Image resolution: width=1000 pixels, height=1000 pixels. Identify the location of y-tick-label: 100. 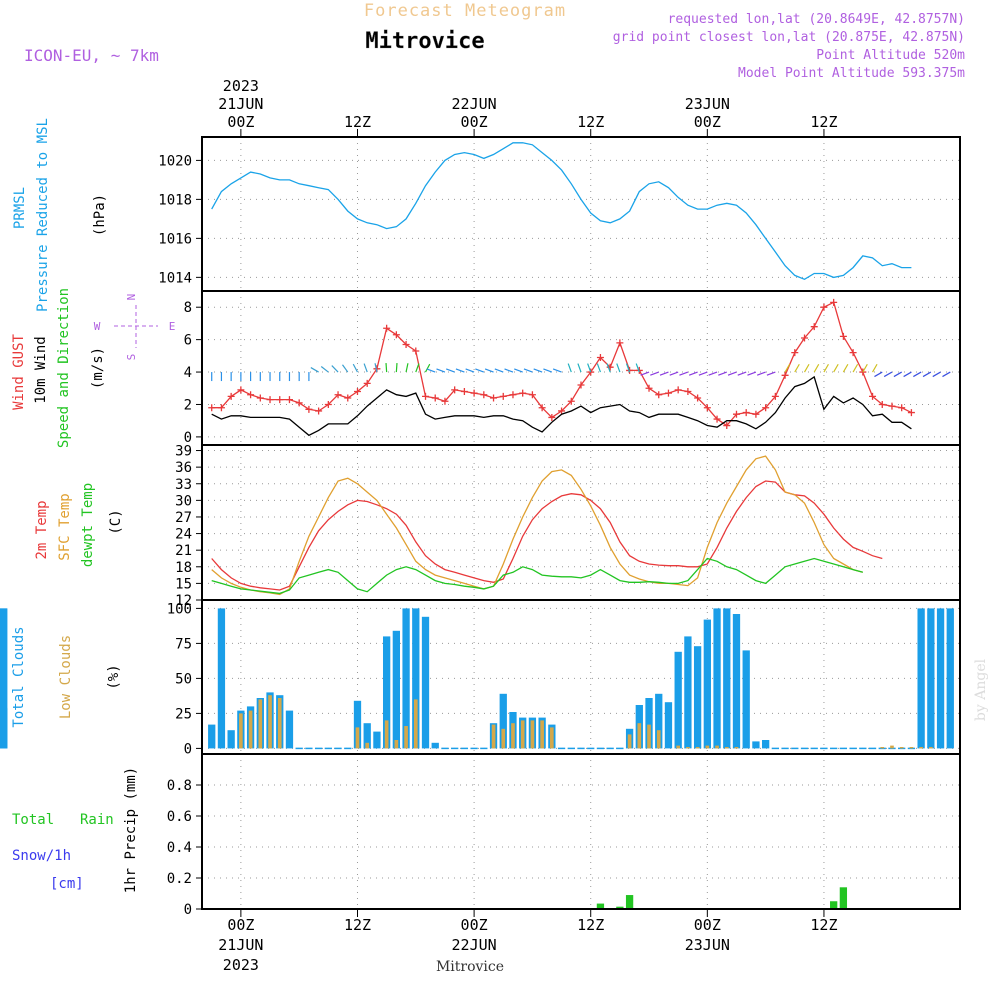
(179, 609).